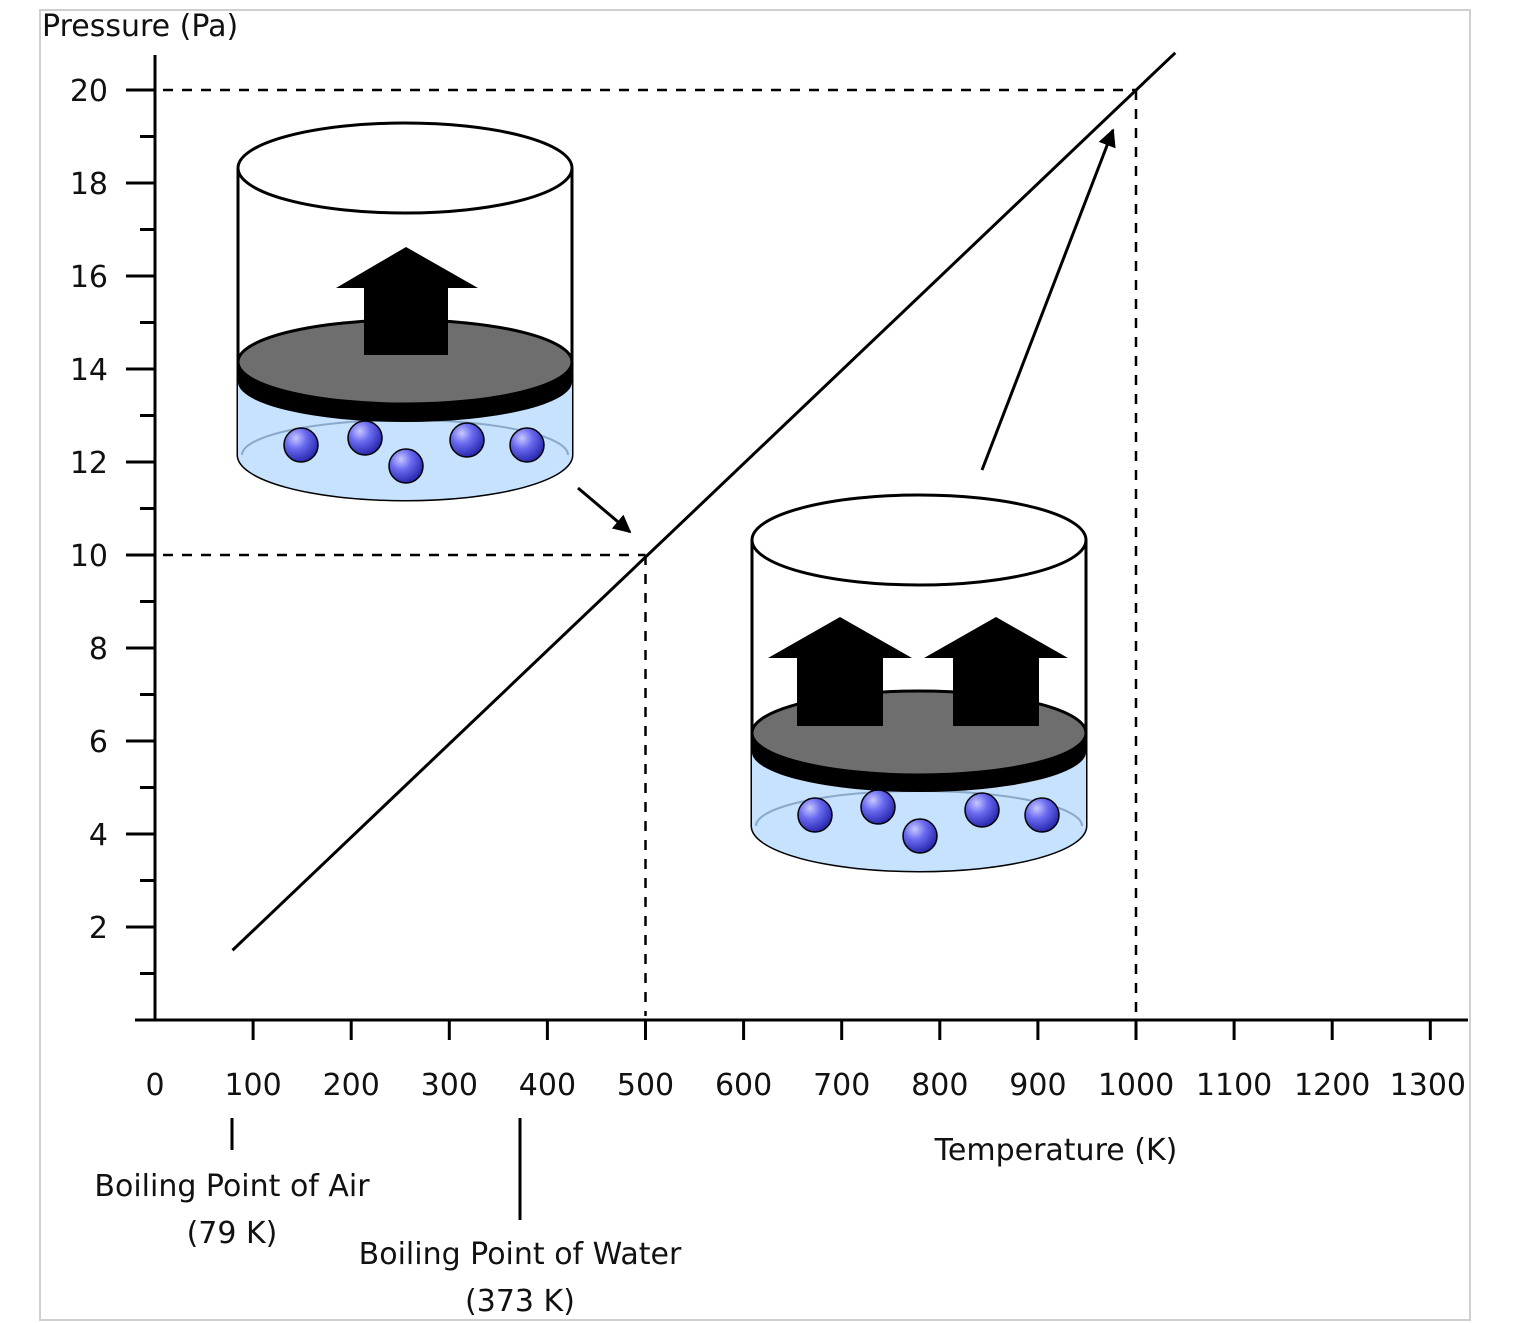 The width and height of the screenshot is (1516, 1323). What do you see at coordinates (645, 1085) in the screenshot?
I see `x-tick-label: 500` at bounding box center [645, 1085].